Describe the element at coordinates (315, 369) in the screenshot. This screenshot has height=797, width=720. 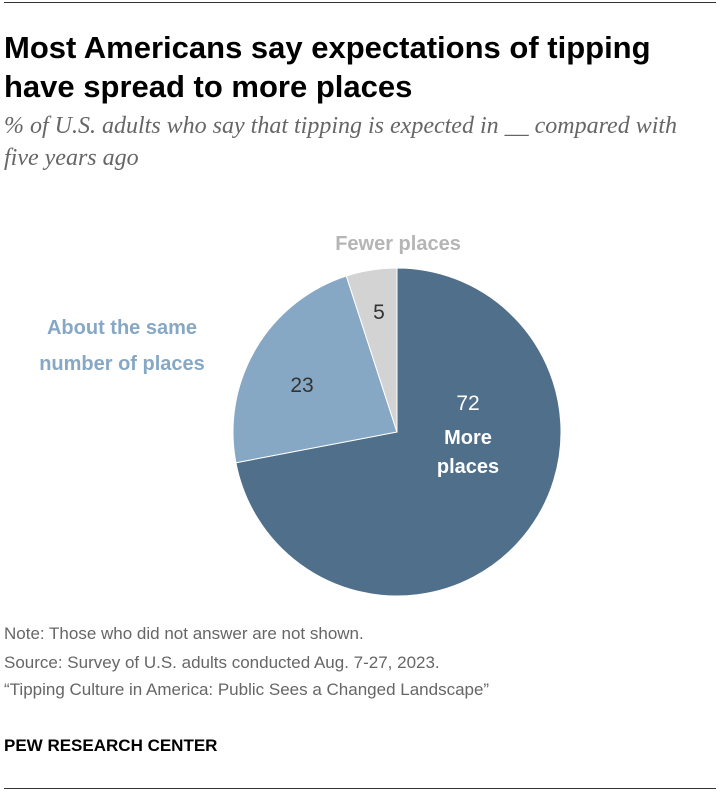
I see `pie-slice-same` at that location.